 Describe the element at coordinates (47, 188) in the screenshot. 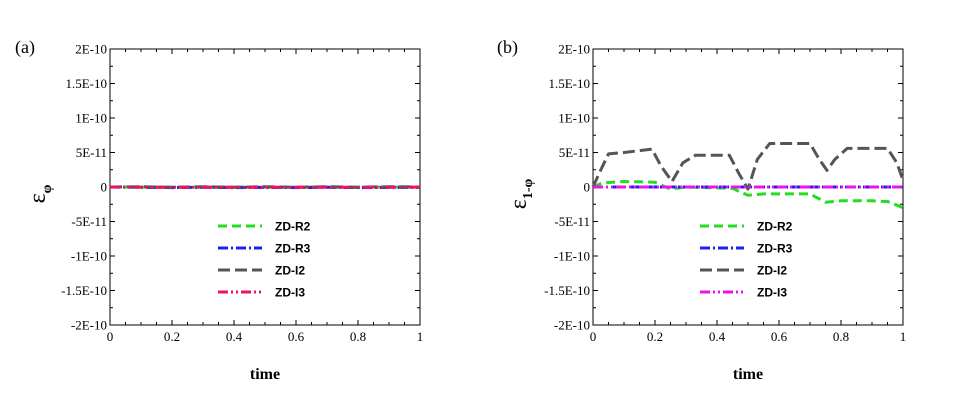

I see `y-axis-label-subscript: φ` at that location.